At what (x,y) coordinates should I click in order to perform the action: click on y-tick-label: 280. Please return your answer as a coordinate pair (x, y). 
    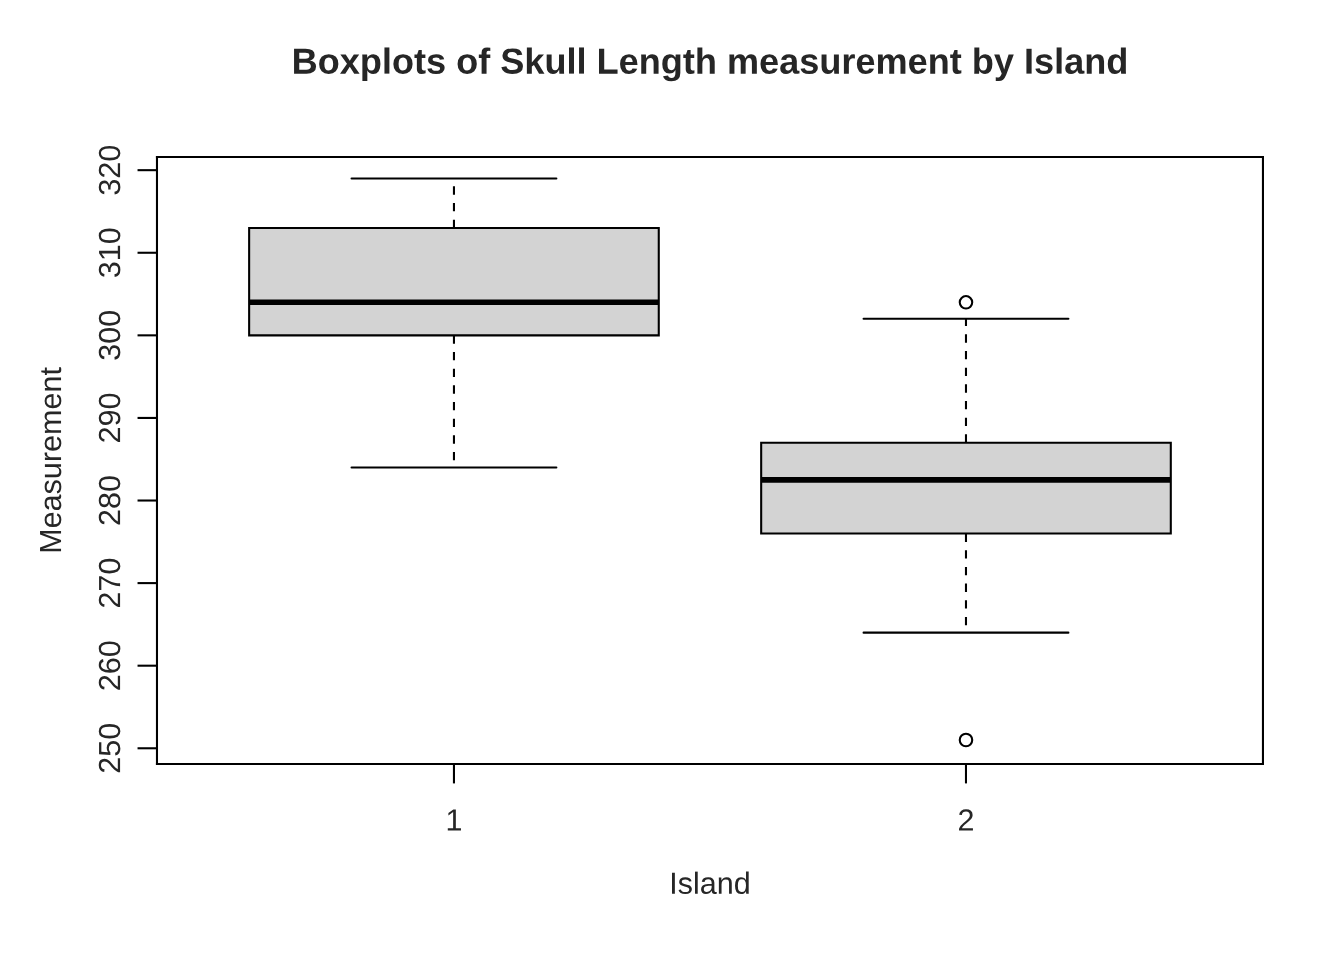
    Looking at the image, I should click on (109, 500).